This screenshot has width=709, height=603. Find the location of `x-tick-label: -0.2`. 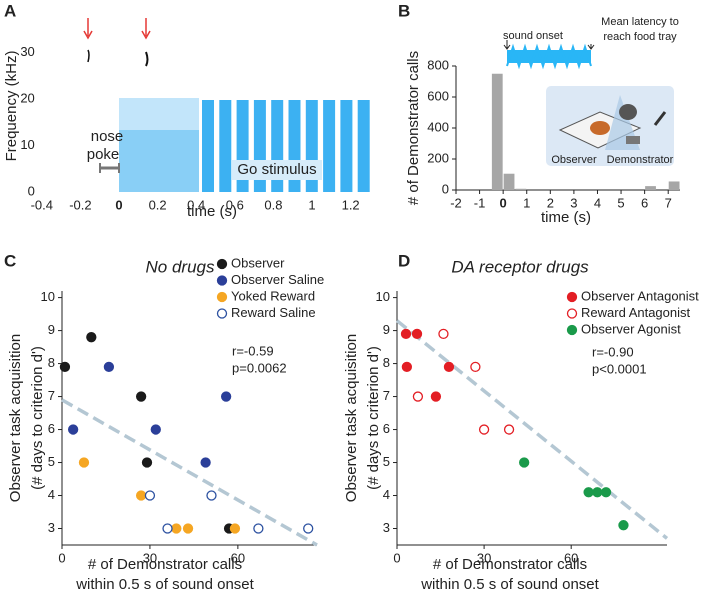

x-tick-label: -0.2 is located at coordinates (80, 204).